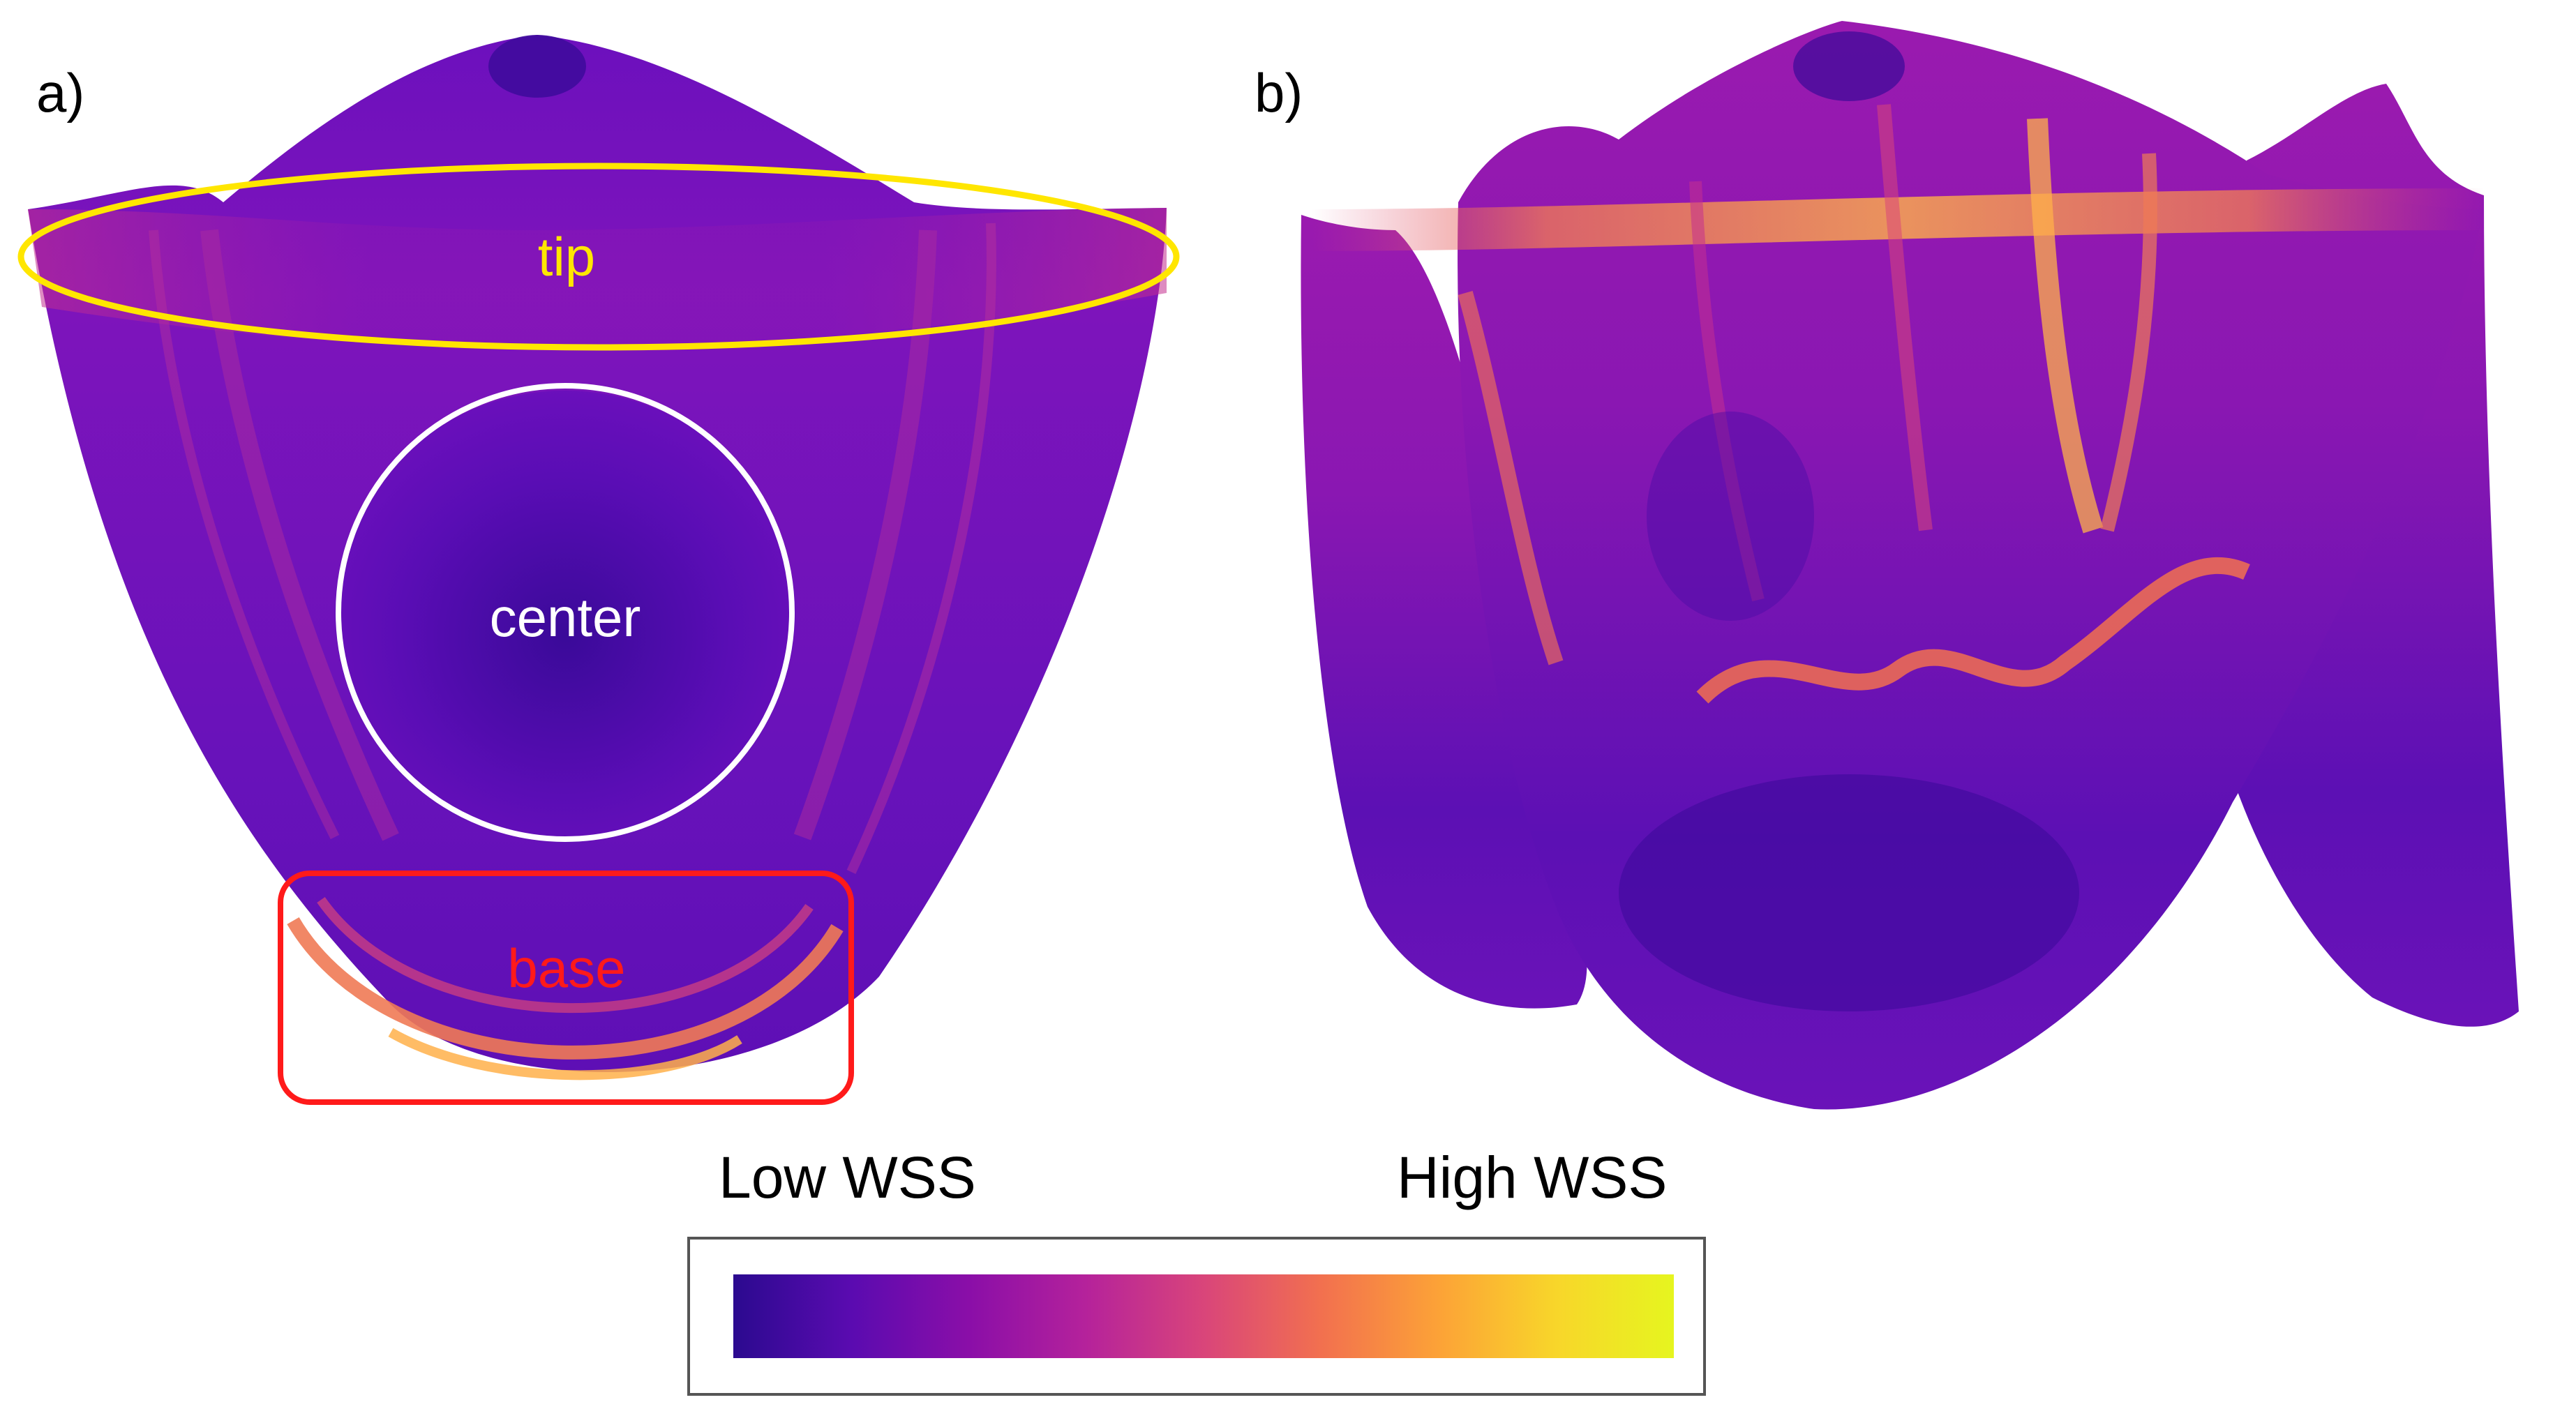 This screenshot has width=2576, height=1416. I want to click on colorbar-legend, so click(1196, 1316).